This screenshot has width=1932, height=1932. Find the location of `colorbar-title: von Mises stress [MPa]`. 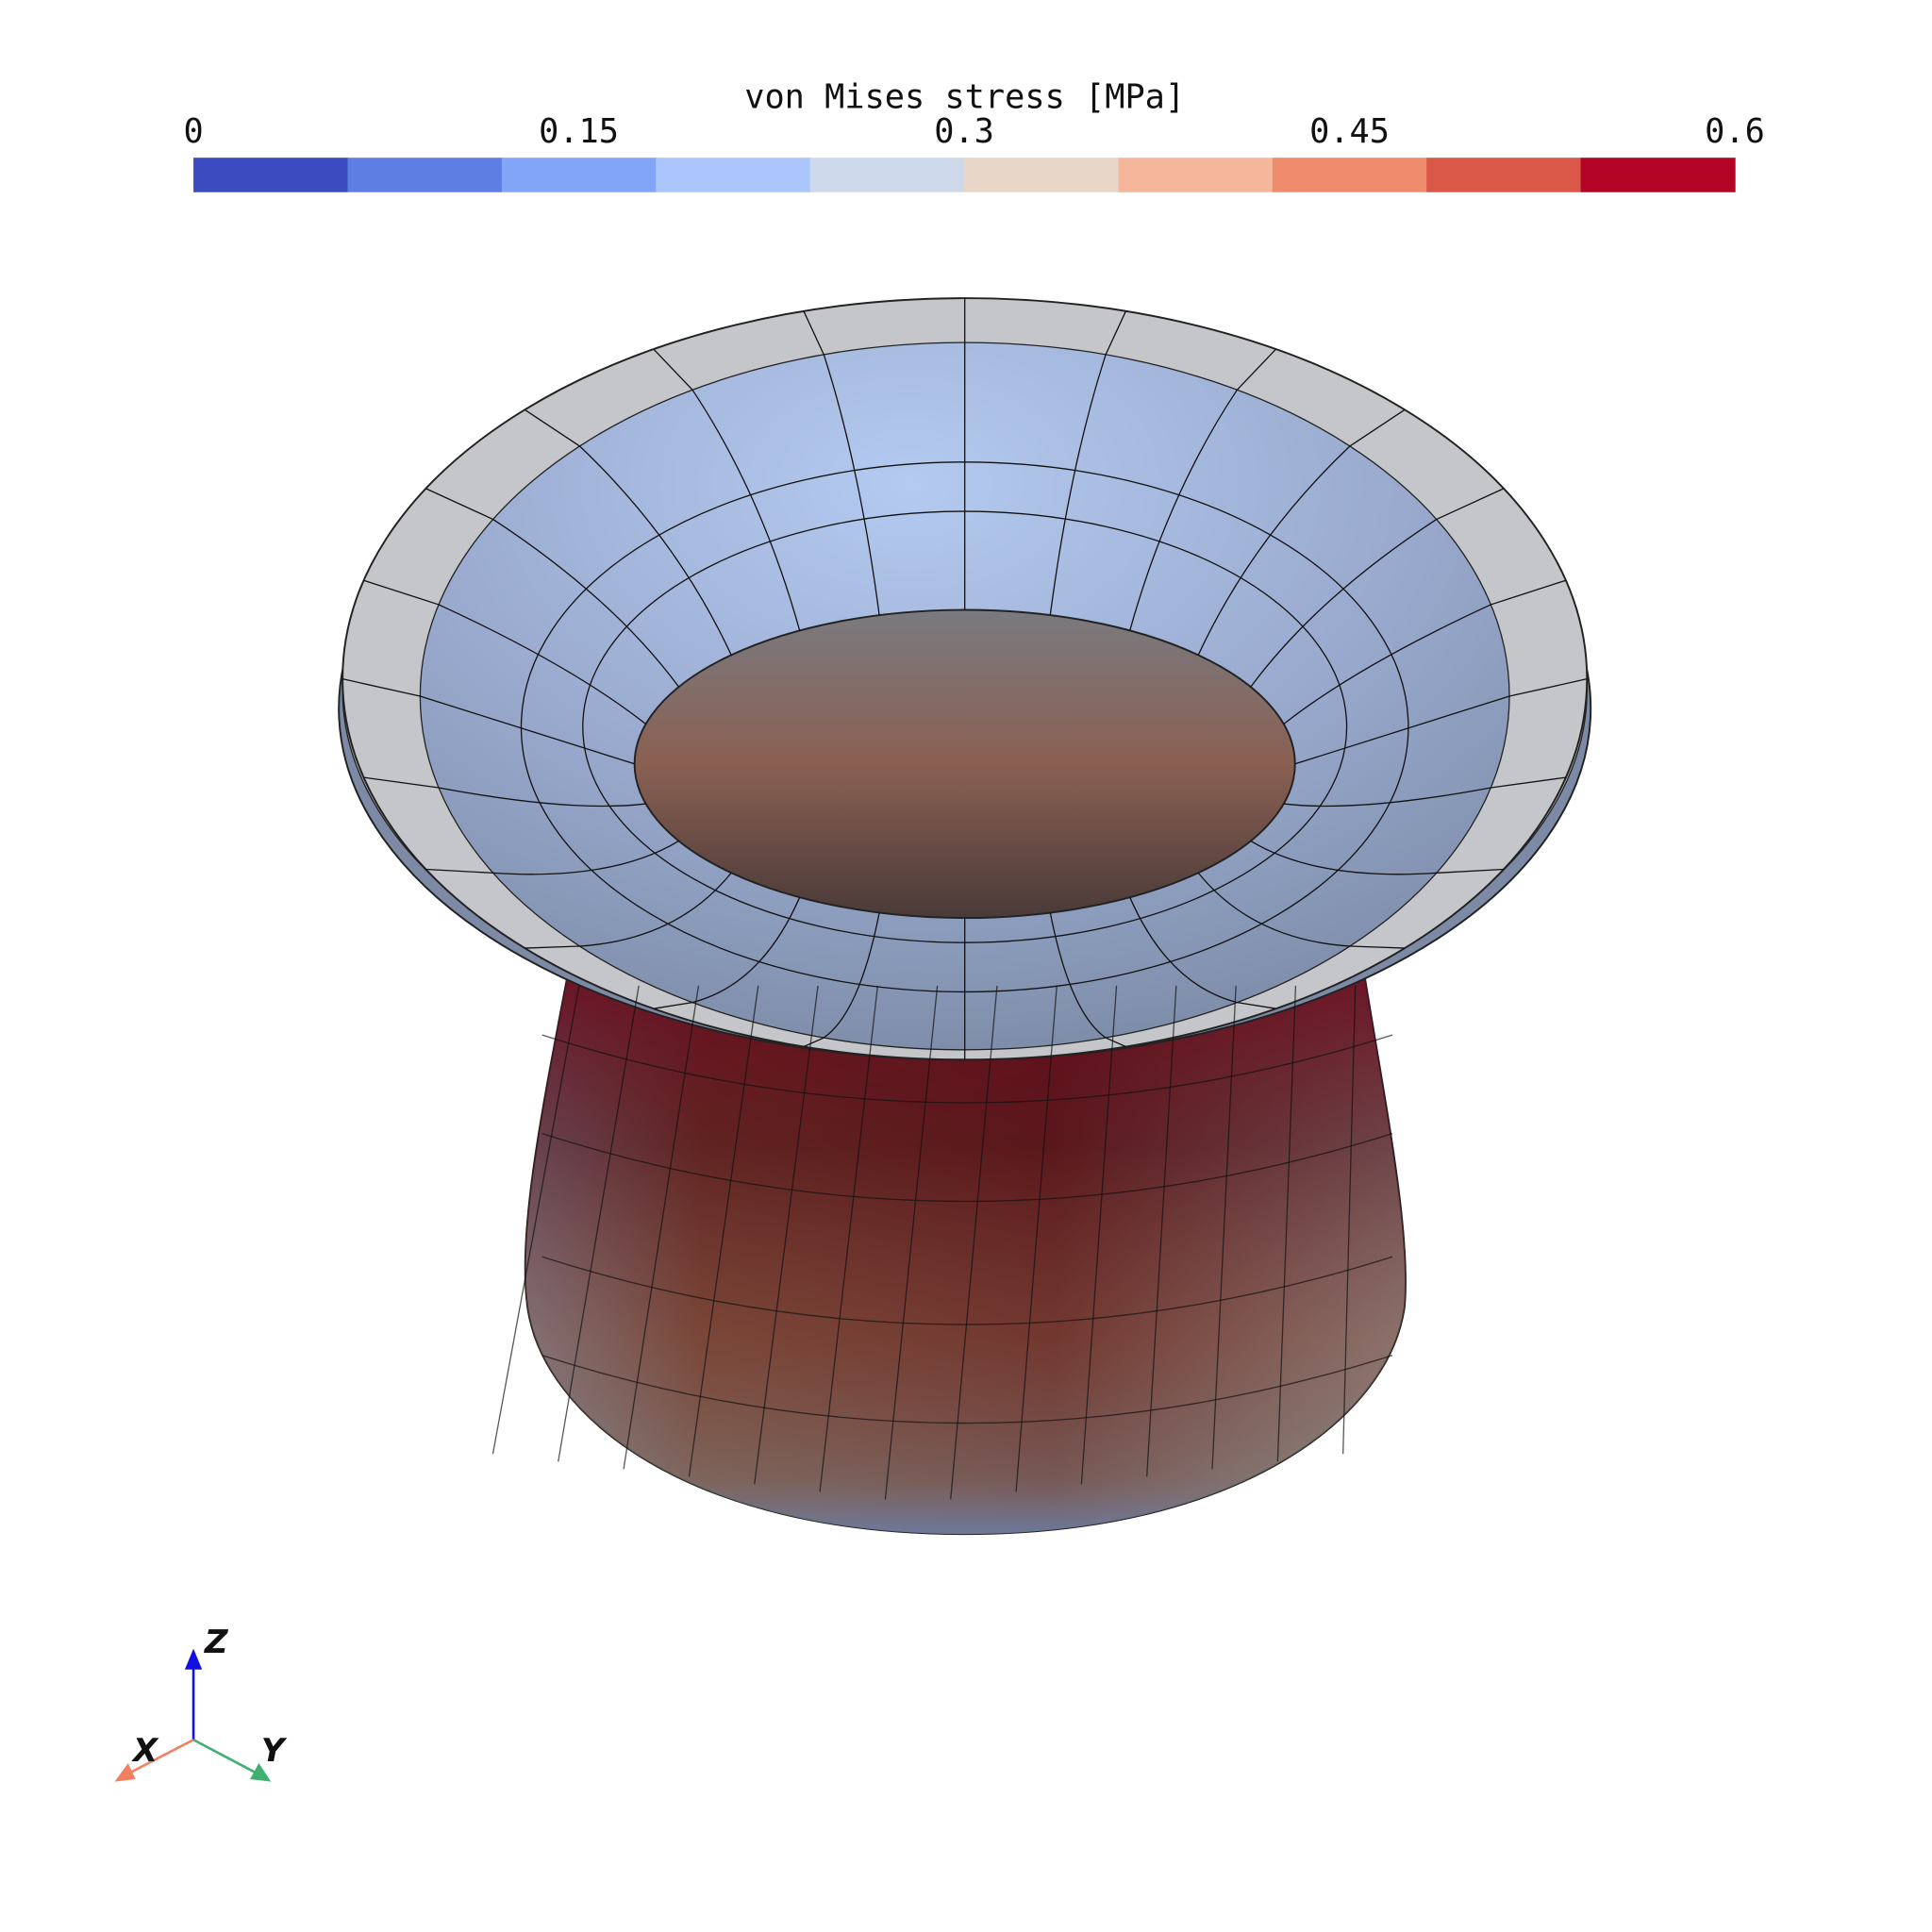

colorbar-title: von Mises stress [MPa] is located at coordinates (964, 96).